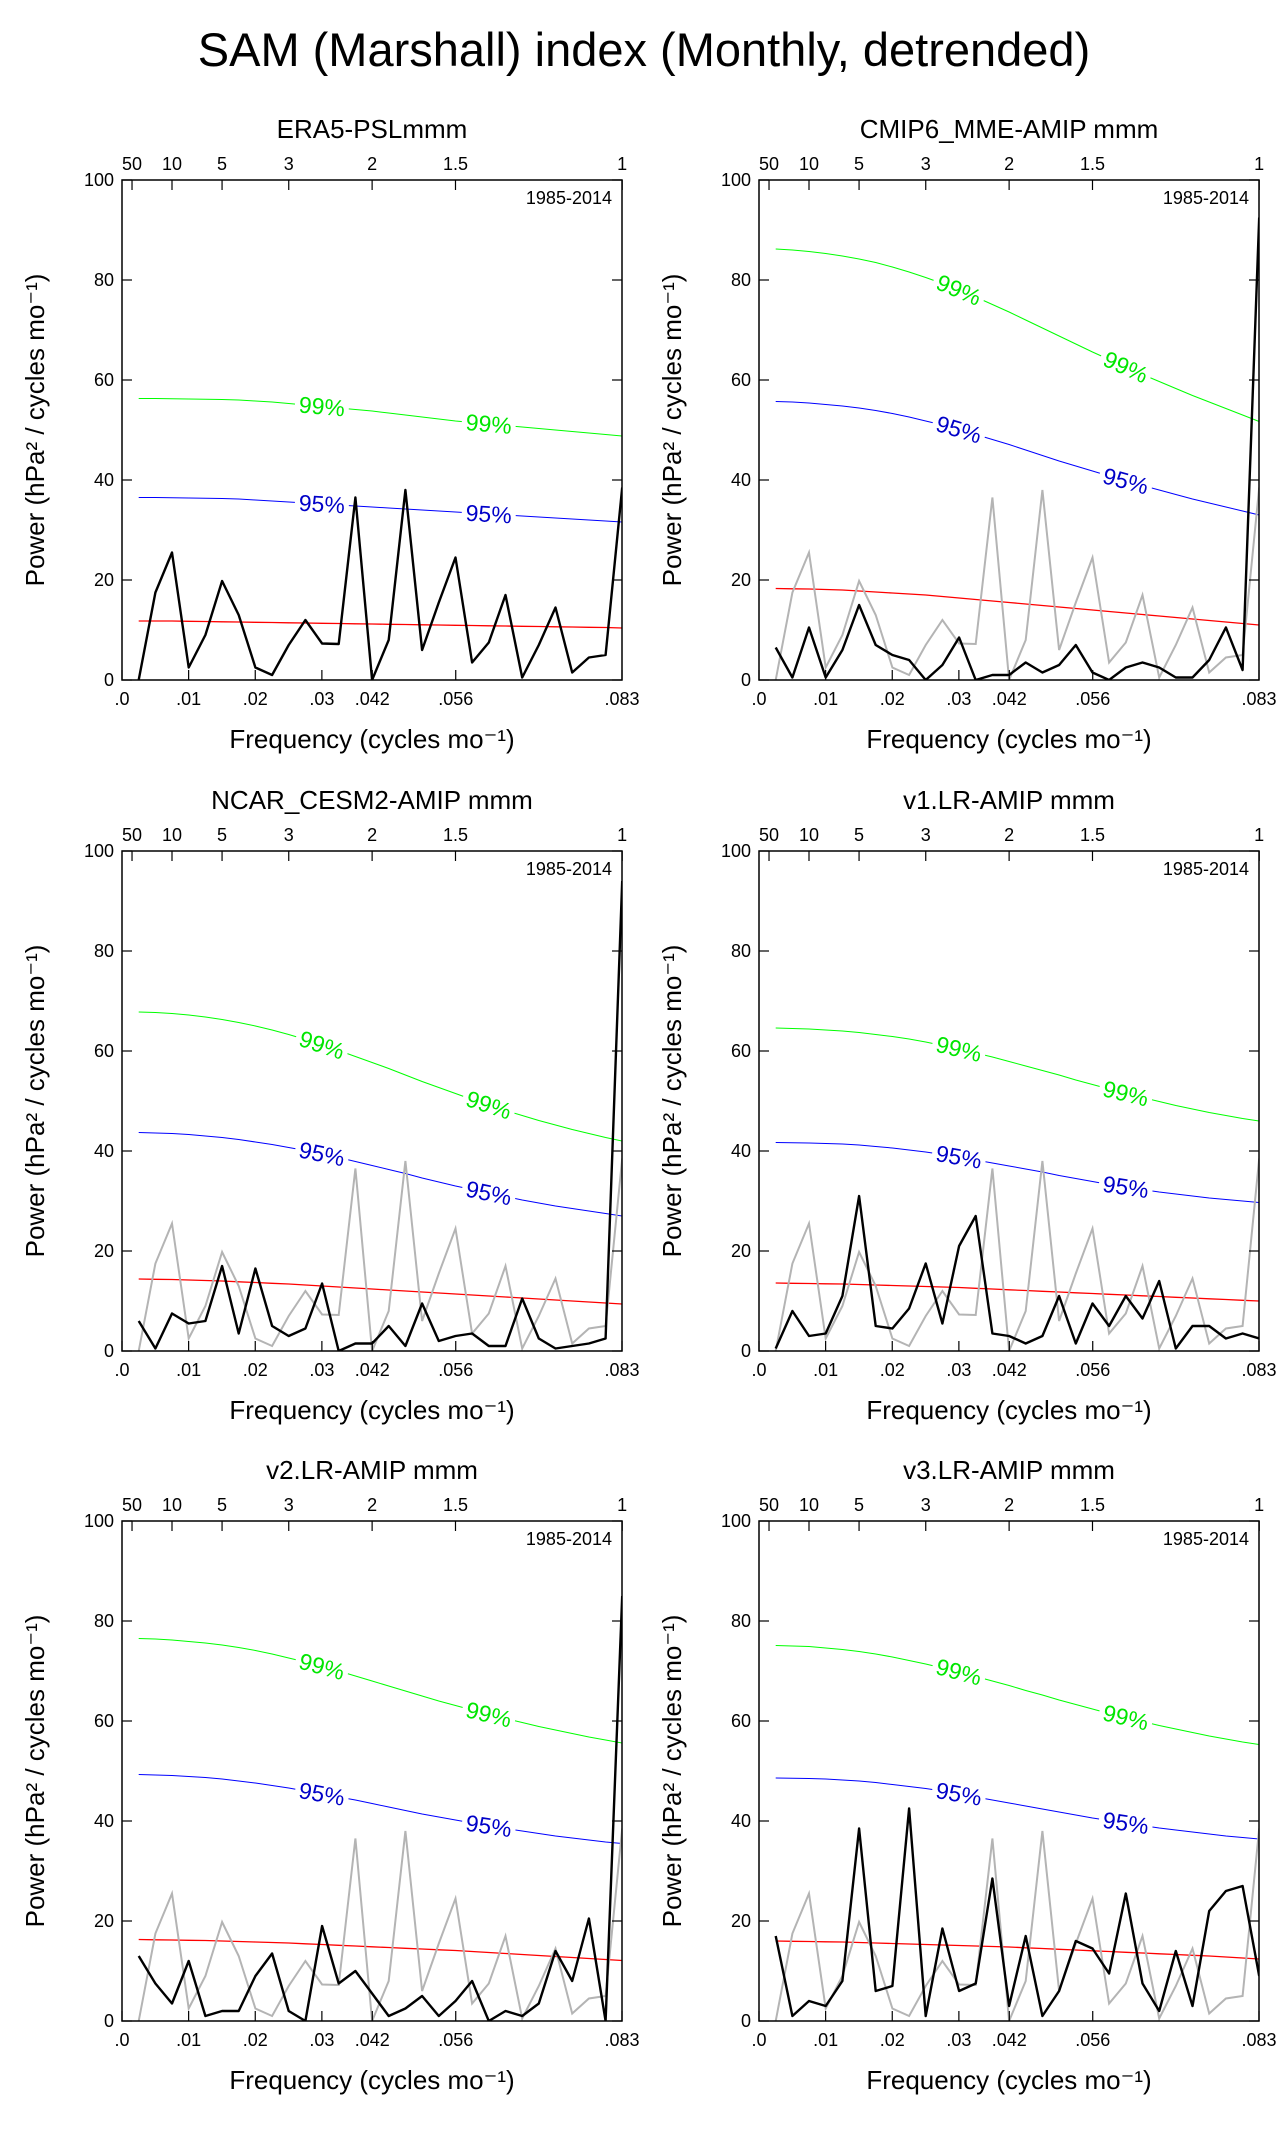 The width and height of the screenshot is (1288, 2130). Describe the element at coordinates (380, 1076) in the screenshot. I see `ci99-line` at that location.